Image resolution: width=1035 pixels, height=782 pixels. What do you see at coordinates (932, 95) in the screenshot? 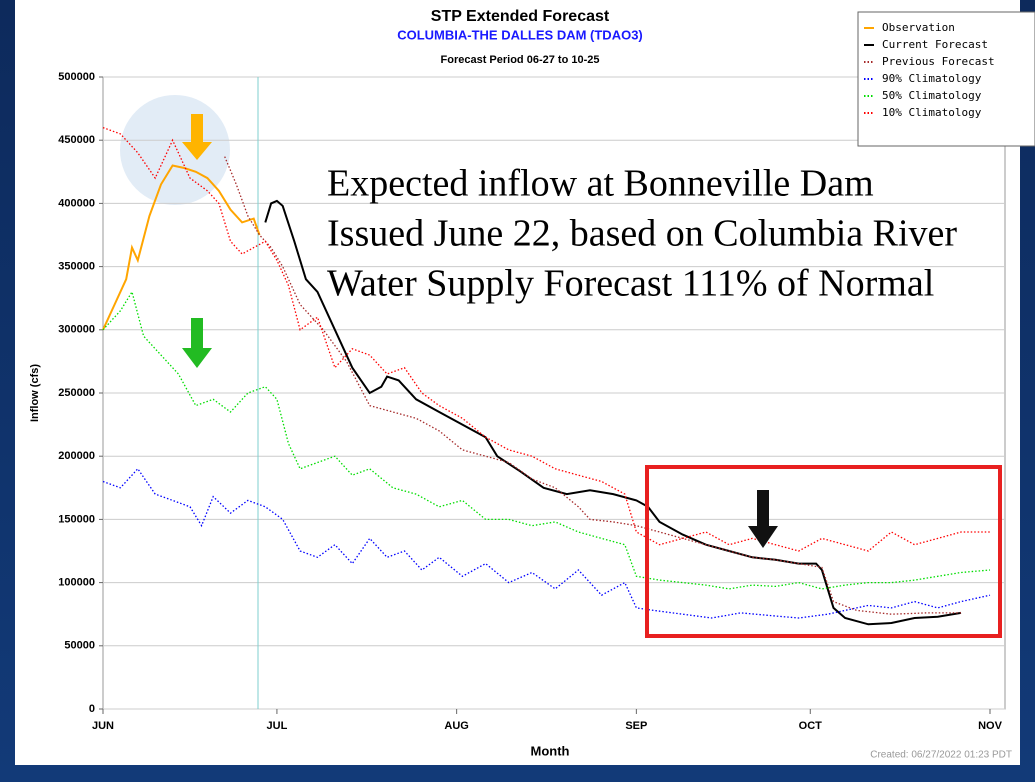
I see `legend-label: 50% Climatology` at bounding box center [932, 95].